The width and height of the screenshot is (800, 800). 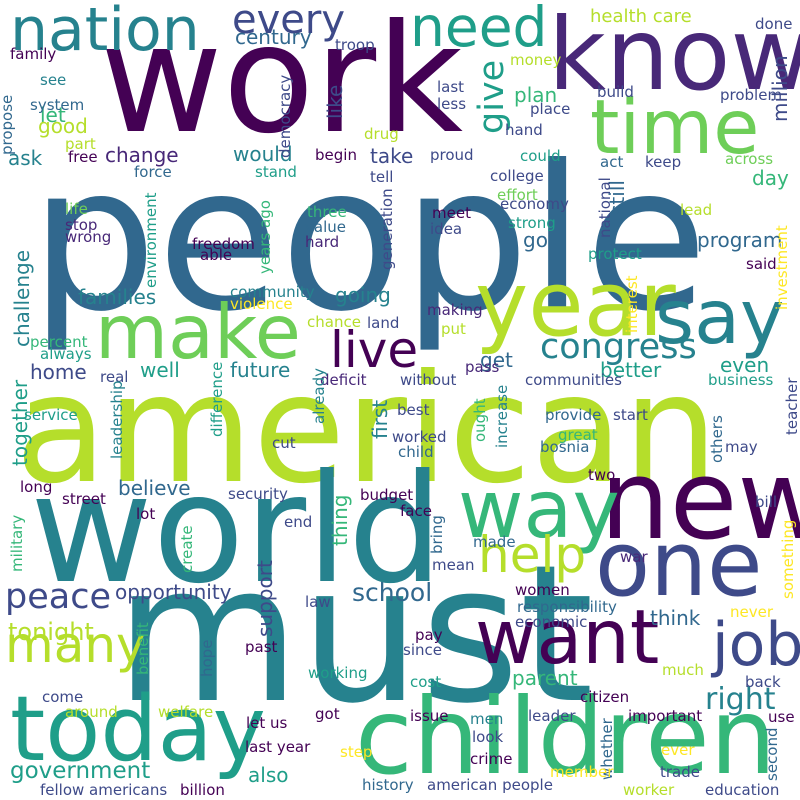 What do you see at coordinates (325, 227) in the screenshot?
I see `word-value: value` at bounding box center [325, 227].